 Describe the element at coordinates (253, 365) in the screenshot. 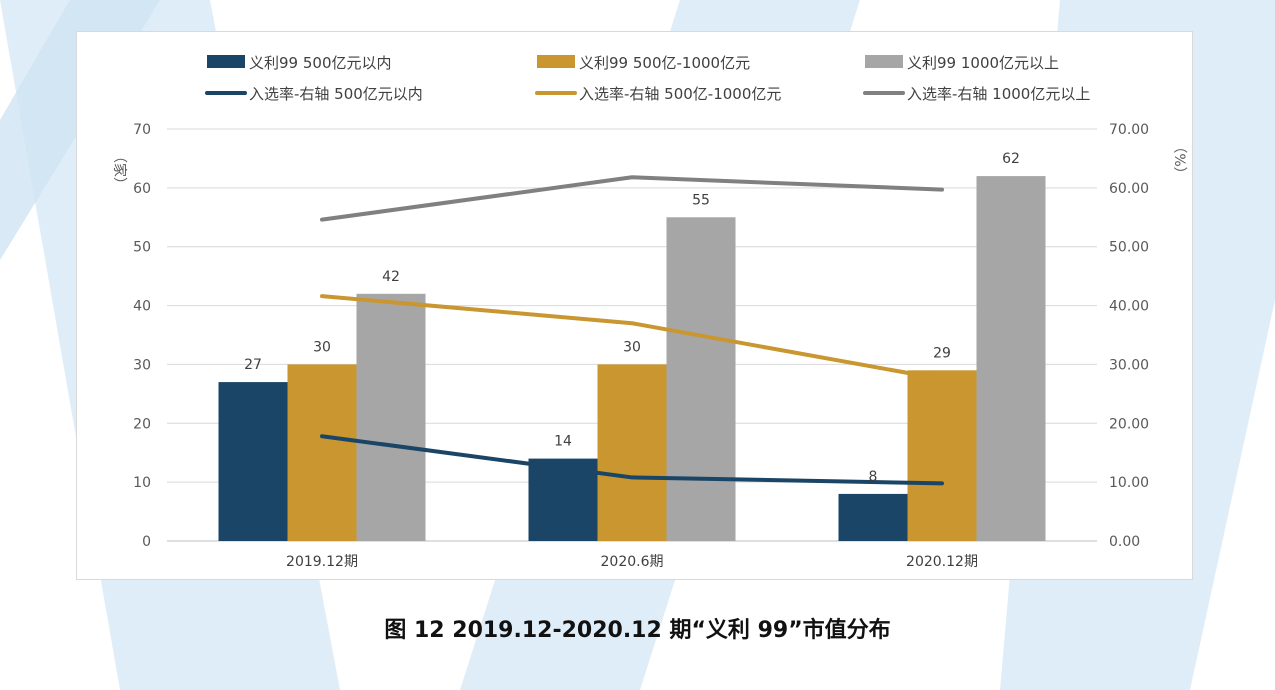

I see `bar-data-label: 27` at that location.